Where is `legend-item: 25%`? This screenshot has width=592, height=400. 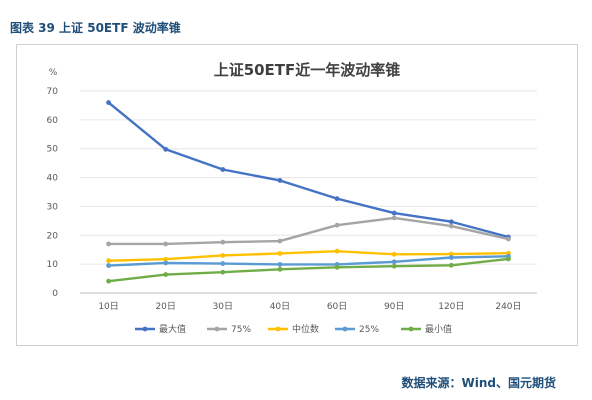
legend-item: 25% is located at coordinates (357, 330).